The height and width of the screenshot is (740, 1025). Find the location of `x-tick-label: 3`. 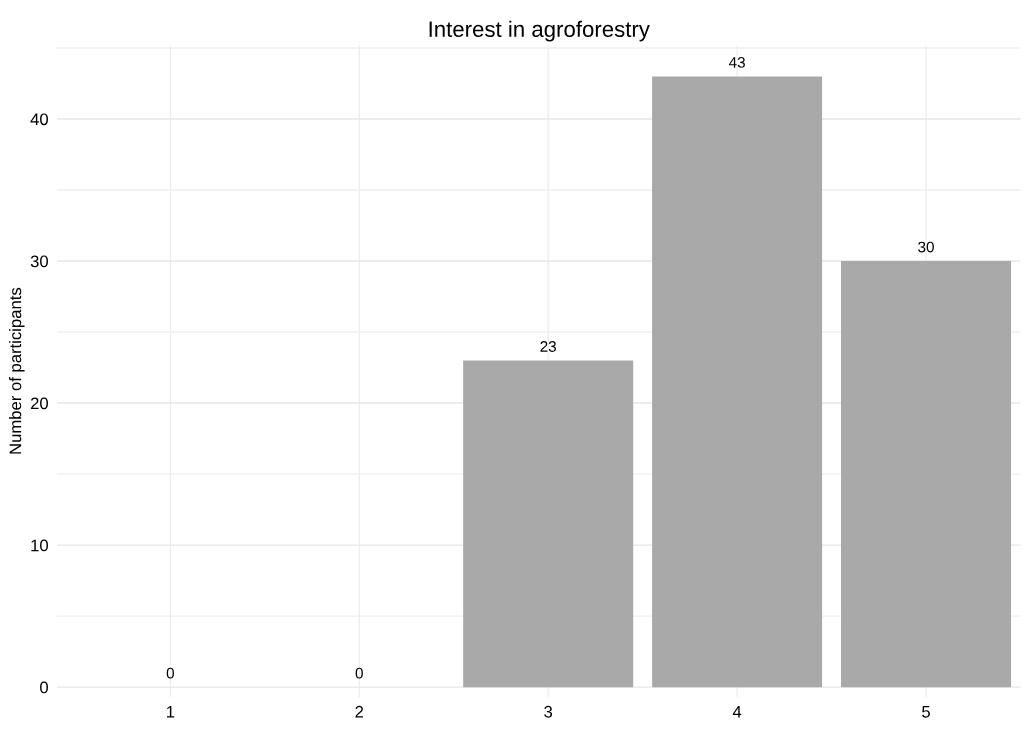

x-tick-label: 3 is located at coordinates (548, 711).